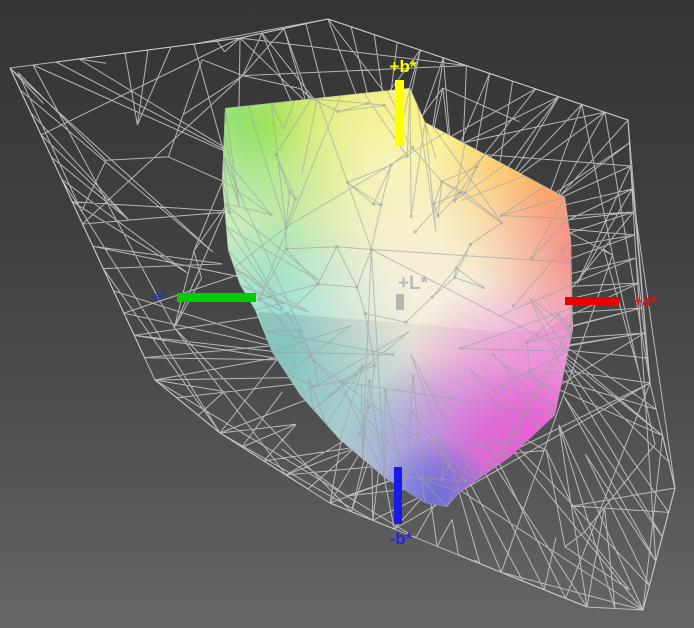 This screenshot has width=694, height=628. Describe the element at coordinates (413, 283) in the screenshot. I see `plus-l-axis-label: +L*` at that location.